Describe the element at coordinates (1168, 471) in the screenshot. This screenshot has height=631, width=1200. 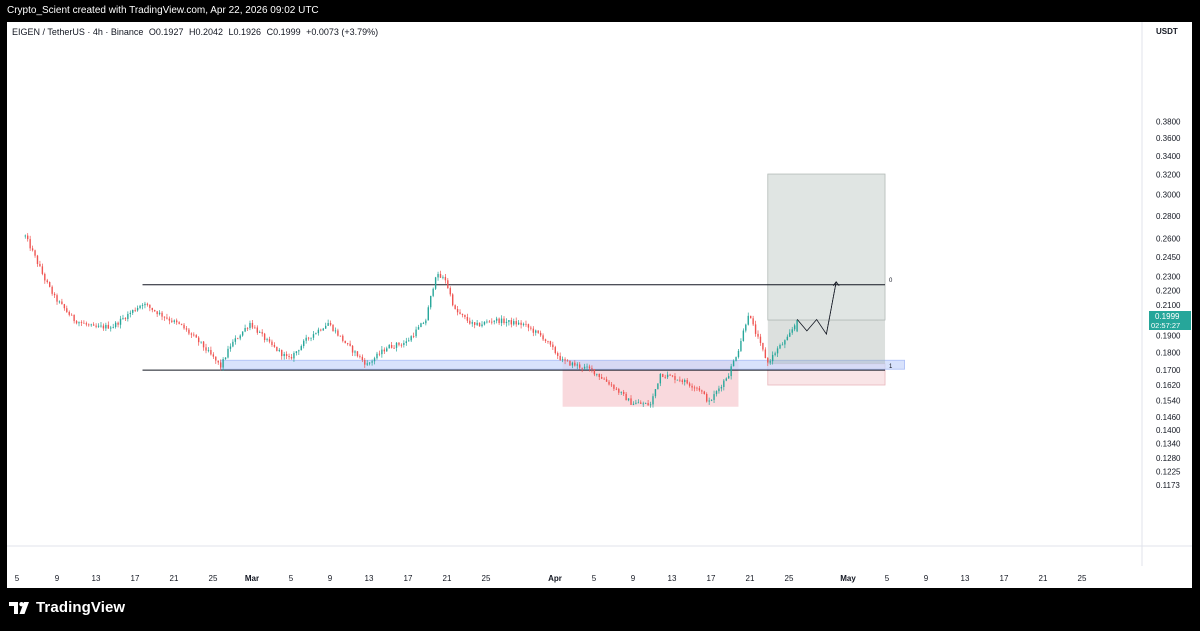
I see `price-tick-label: 0.1225` at that location.